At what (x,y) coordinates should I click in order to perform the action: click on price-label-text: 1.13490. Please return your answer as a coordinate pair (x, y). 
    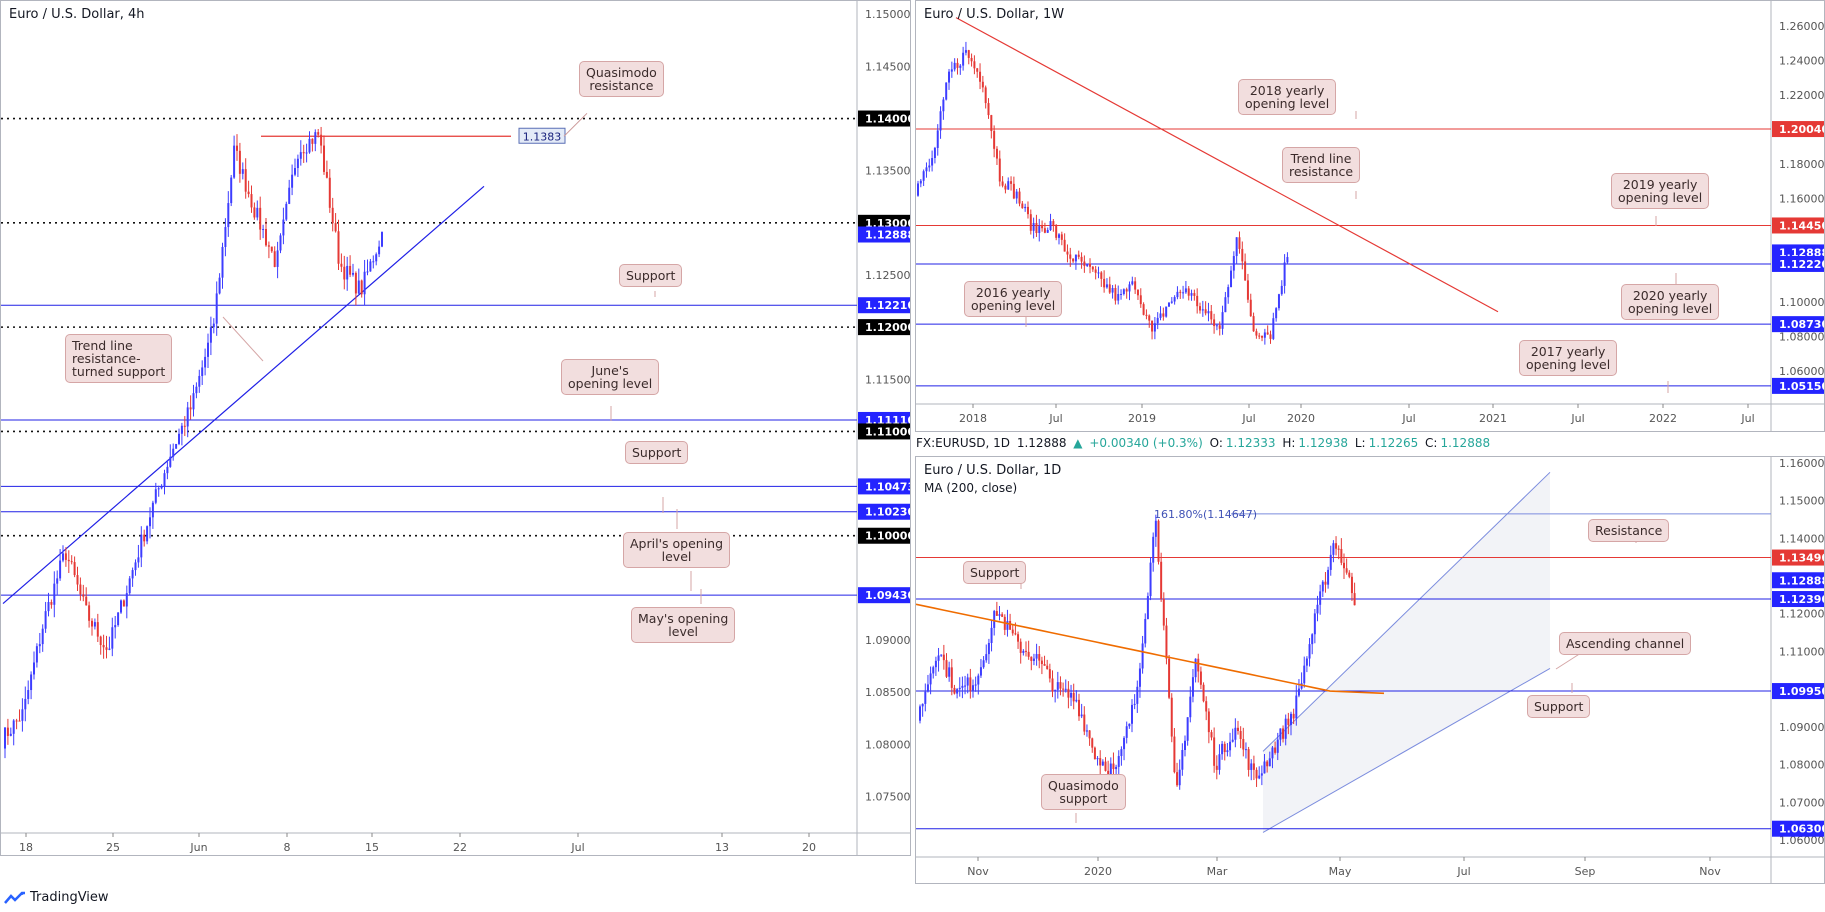
    Looking at the image, I should click on (1802, 558).